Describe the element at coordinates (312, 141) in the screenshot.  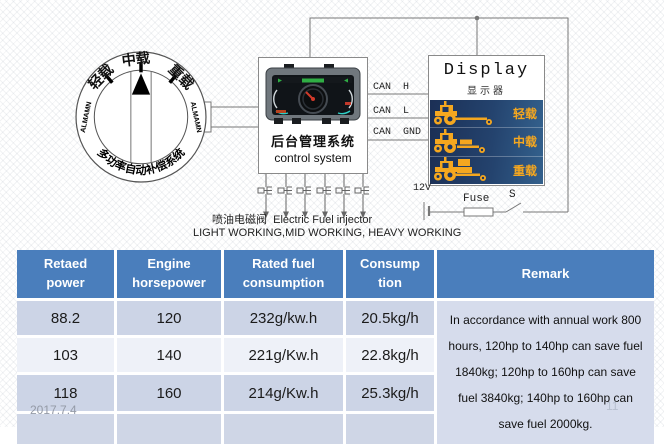
I see `control-box-title-cn: 后台管理系统` at that location.